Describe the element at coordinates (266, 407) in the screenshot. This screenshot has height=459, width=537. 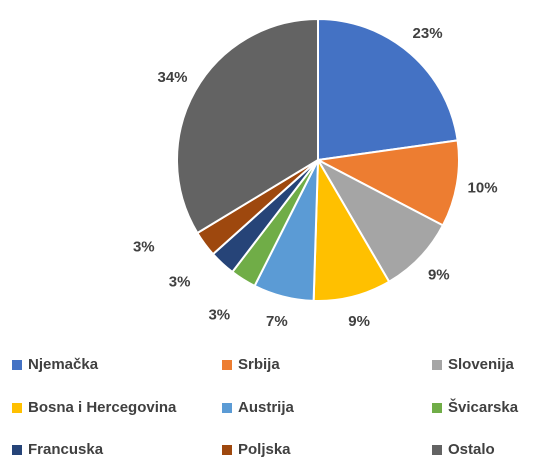
I see `legend-label: Austrija` at that location.